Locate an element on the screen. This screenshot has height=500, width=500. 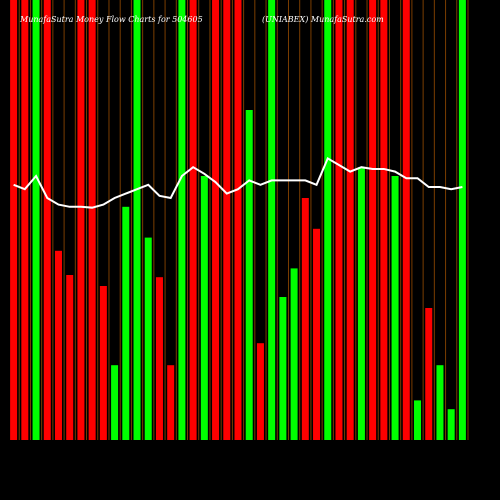
chart-title: MunafaSutra Money Flow Charts for 504605 is located at coordinates (111, 19).